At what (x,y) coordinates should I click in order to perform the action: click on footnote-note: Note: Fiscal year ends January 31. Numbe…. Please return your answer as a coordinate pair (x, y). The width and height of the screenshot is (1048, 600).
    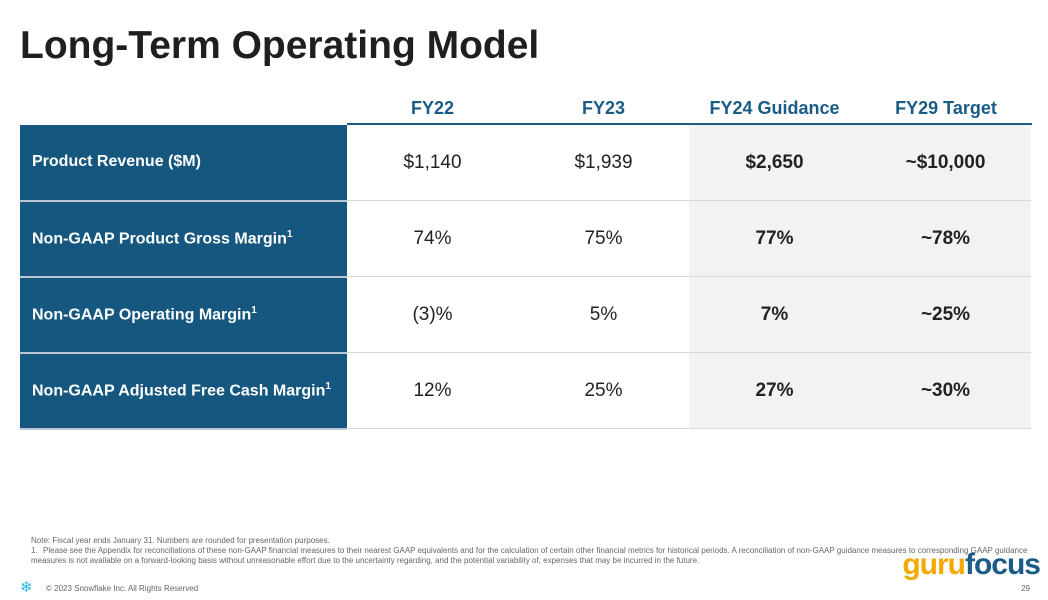
    Looking at the image, I should click on (180, 540).